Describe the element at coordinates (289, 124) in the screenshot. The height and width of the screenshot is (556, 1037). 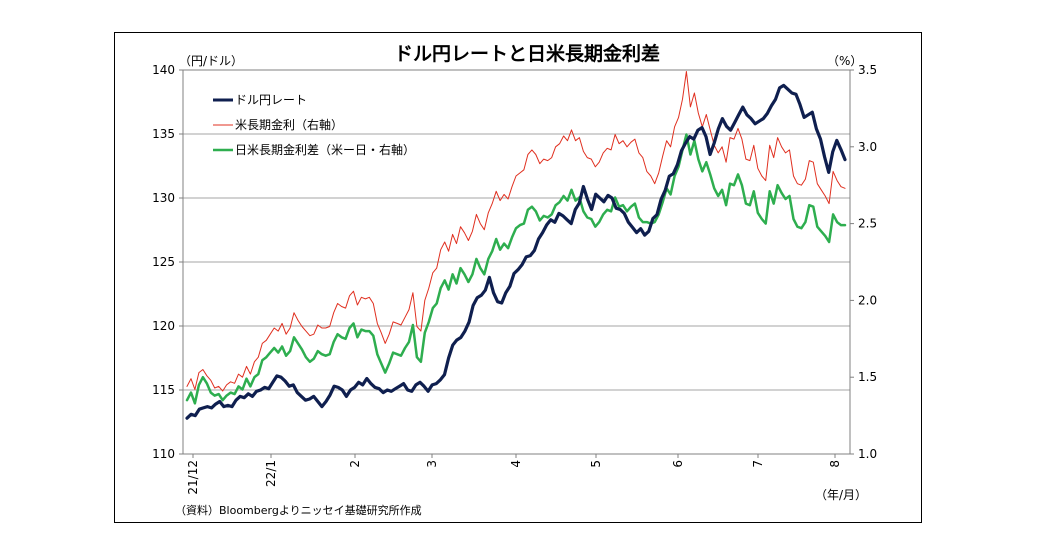
I see `legend-label-us-yield: 米長期金利（右軸）` at that location.